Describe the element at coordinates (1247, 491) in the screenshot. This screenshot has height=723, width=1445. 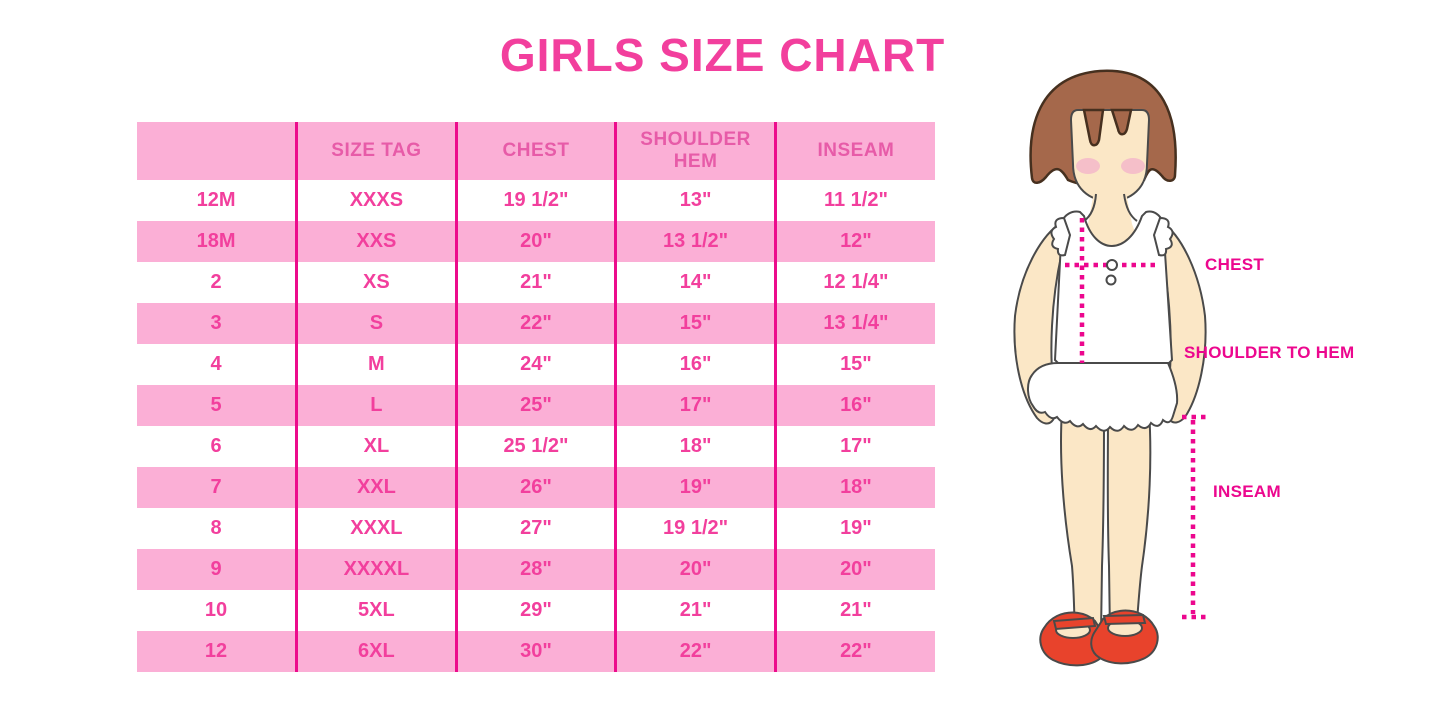
I see `inseam-label: INSEAM` at that location.